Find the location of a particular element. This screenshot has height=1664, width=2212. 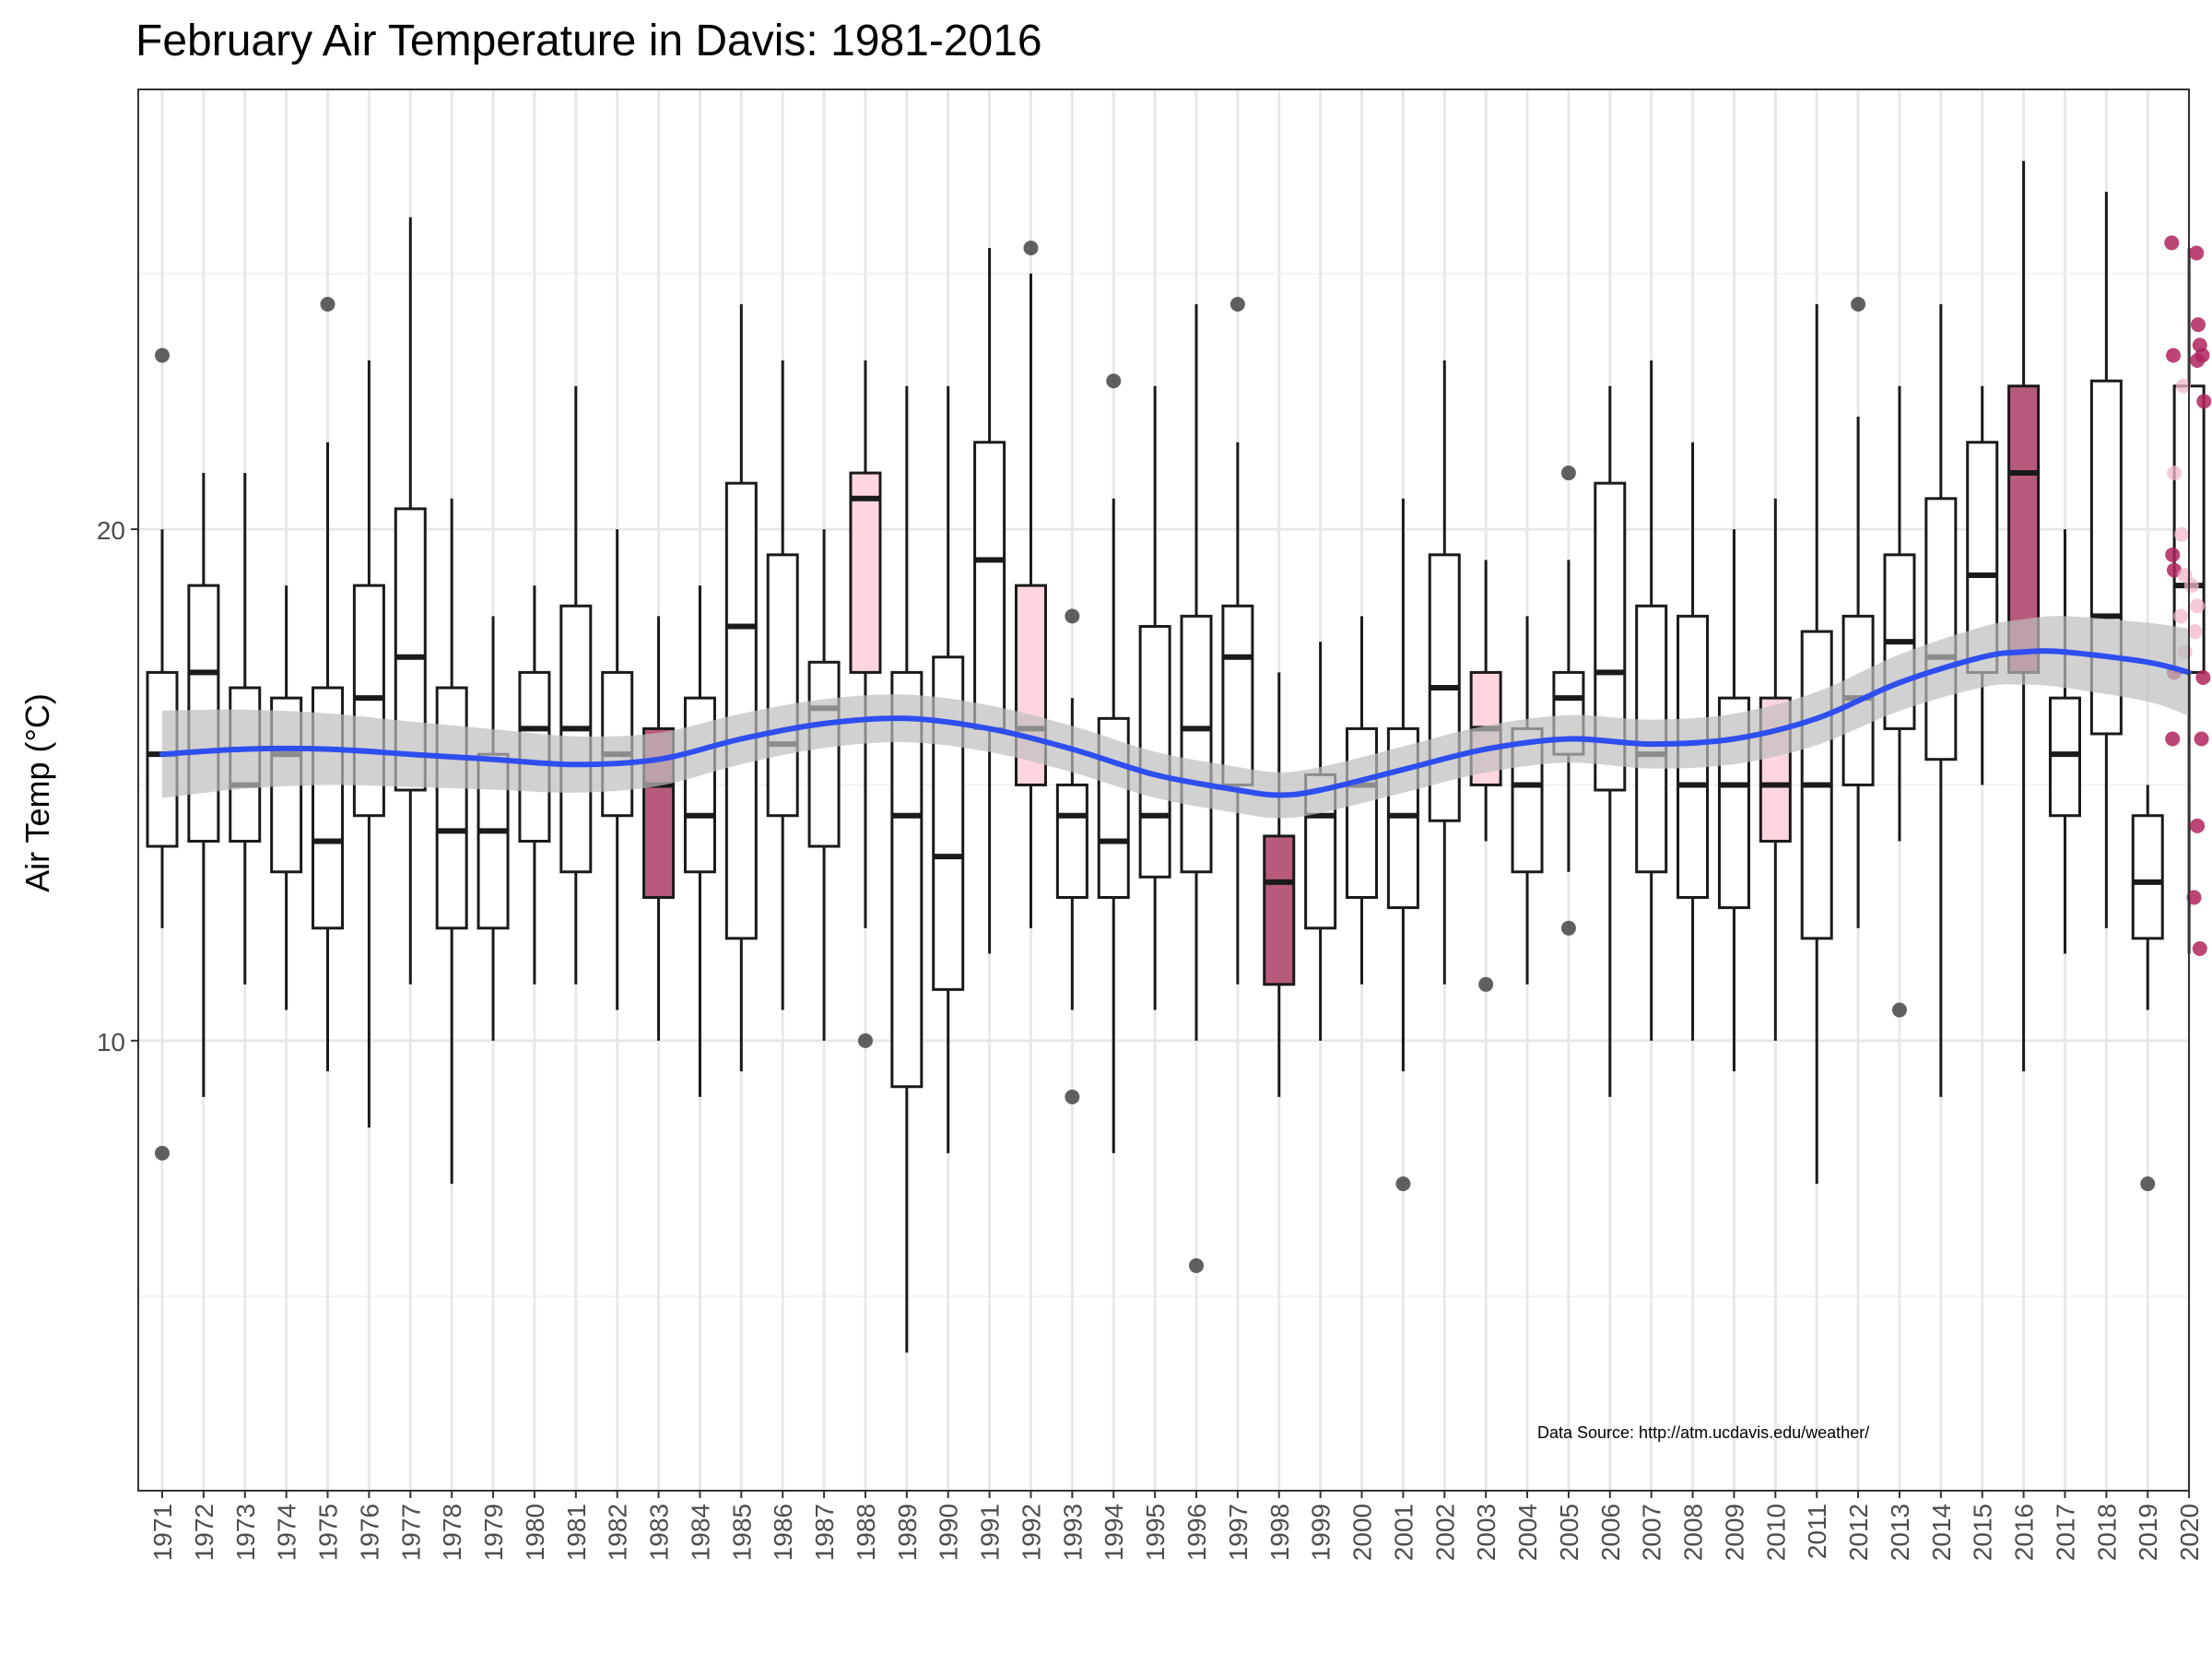

box-2019 is located at coordinates (2147, 877).